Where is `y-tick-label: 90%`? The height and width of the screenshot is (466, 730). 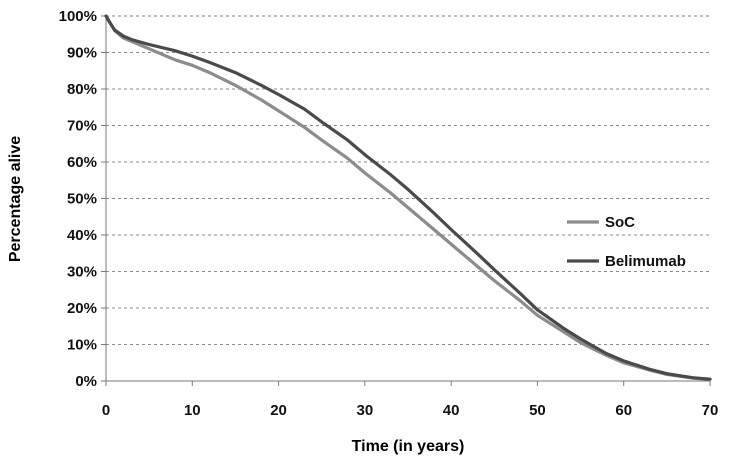
y-tick-label: 90% is located at coordinates (82, 53).